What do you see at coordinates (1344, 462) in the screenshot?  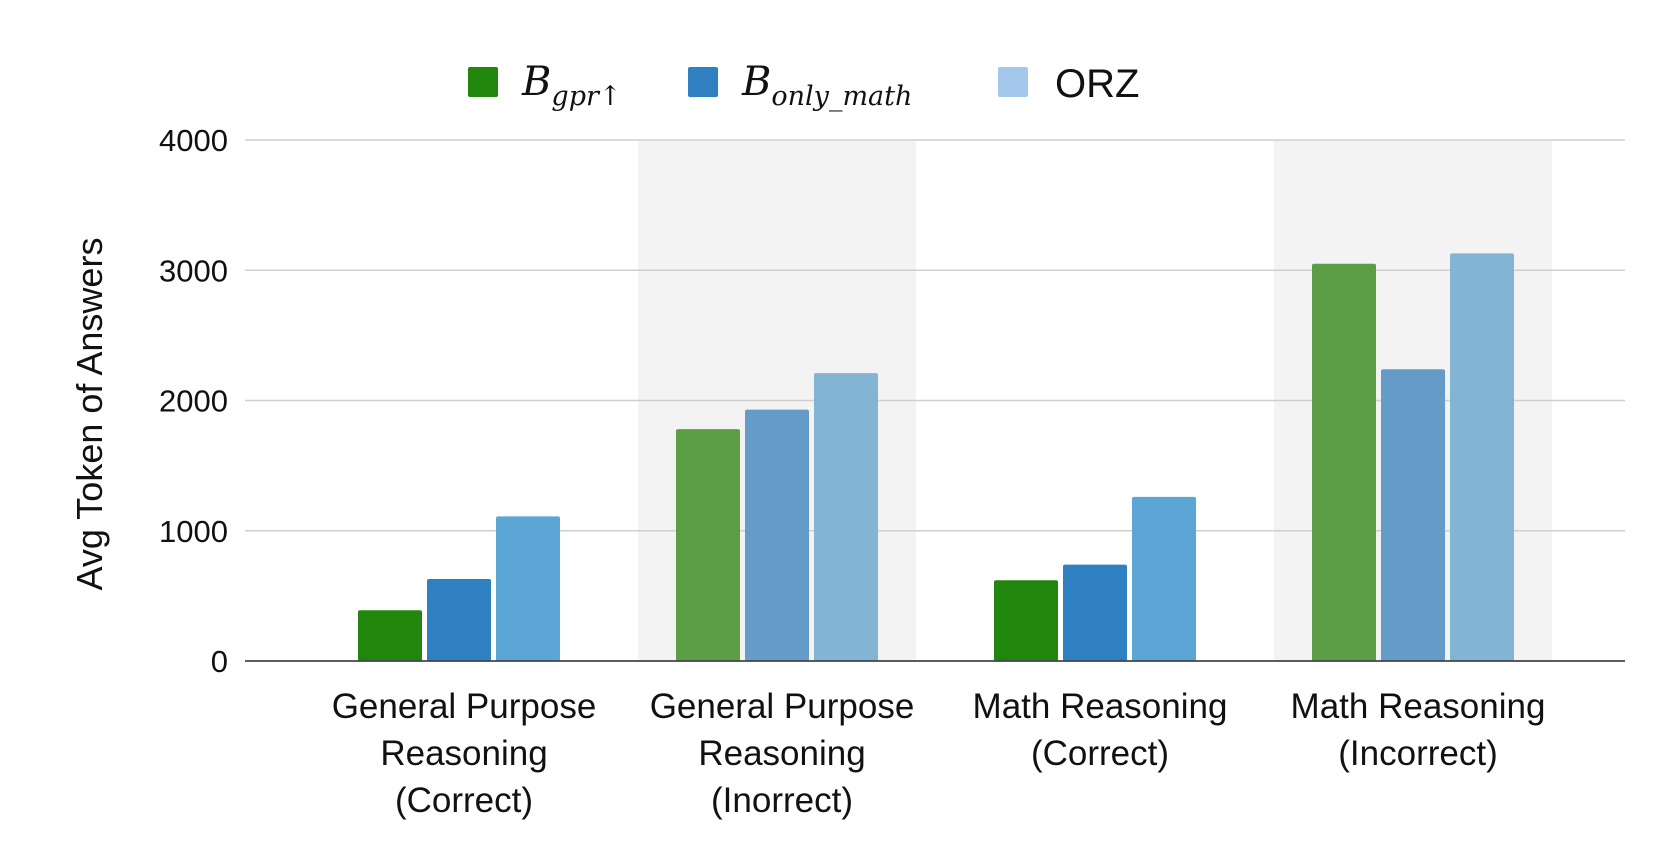 I see `bar-b-gpr--3` at bounding box center [1344, 462].